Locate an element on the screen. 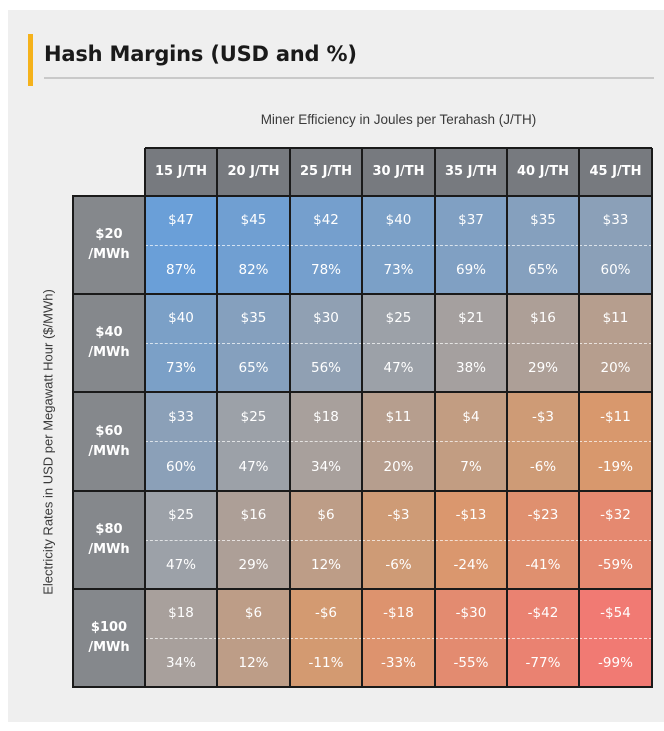  margin-cell: -$6 -11% is located at coordinates (326, 638).